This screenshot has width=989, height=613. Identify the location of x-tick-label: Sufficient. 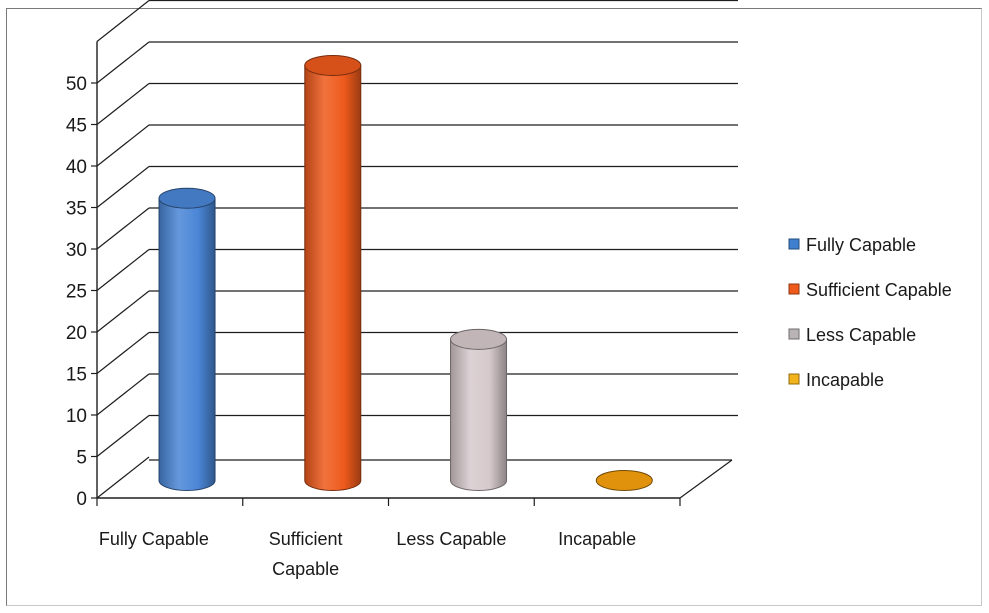
(306, 539).